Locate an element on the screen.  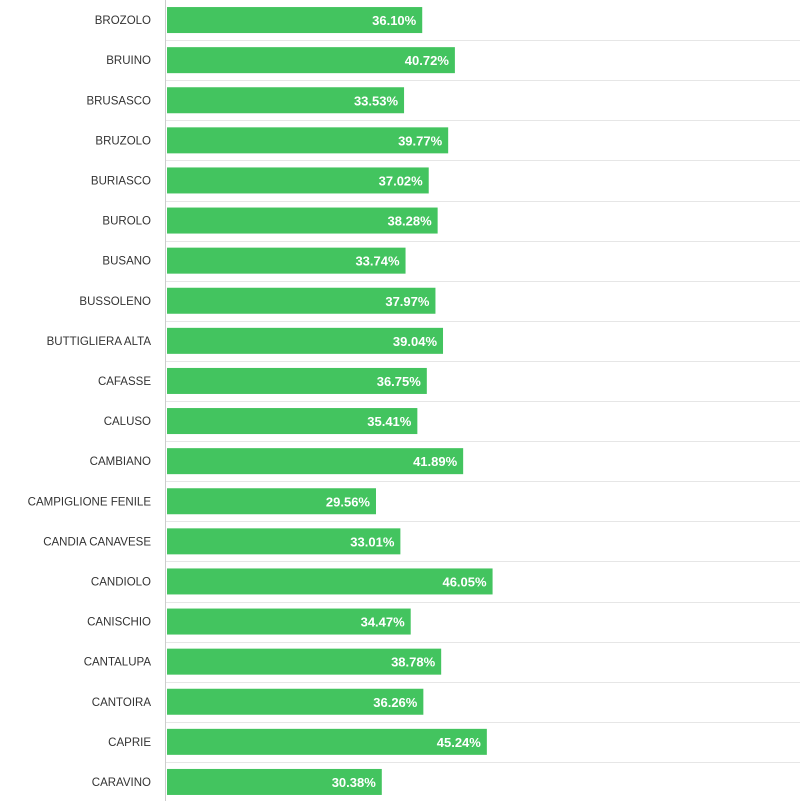
category-label: BURIASCO is located at coordinates (121, 181).